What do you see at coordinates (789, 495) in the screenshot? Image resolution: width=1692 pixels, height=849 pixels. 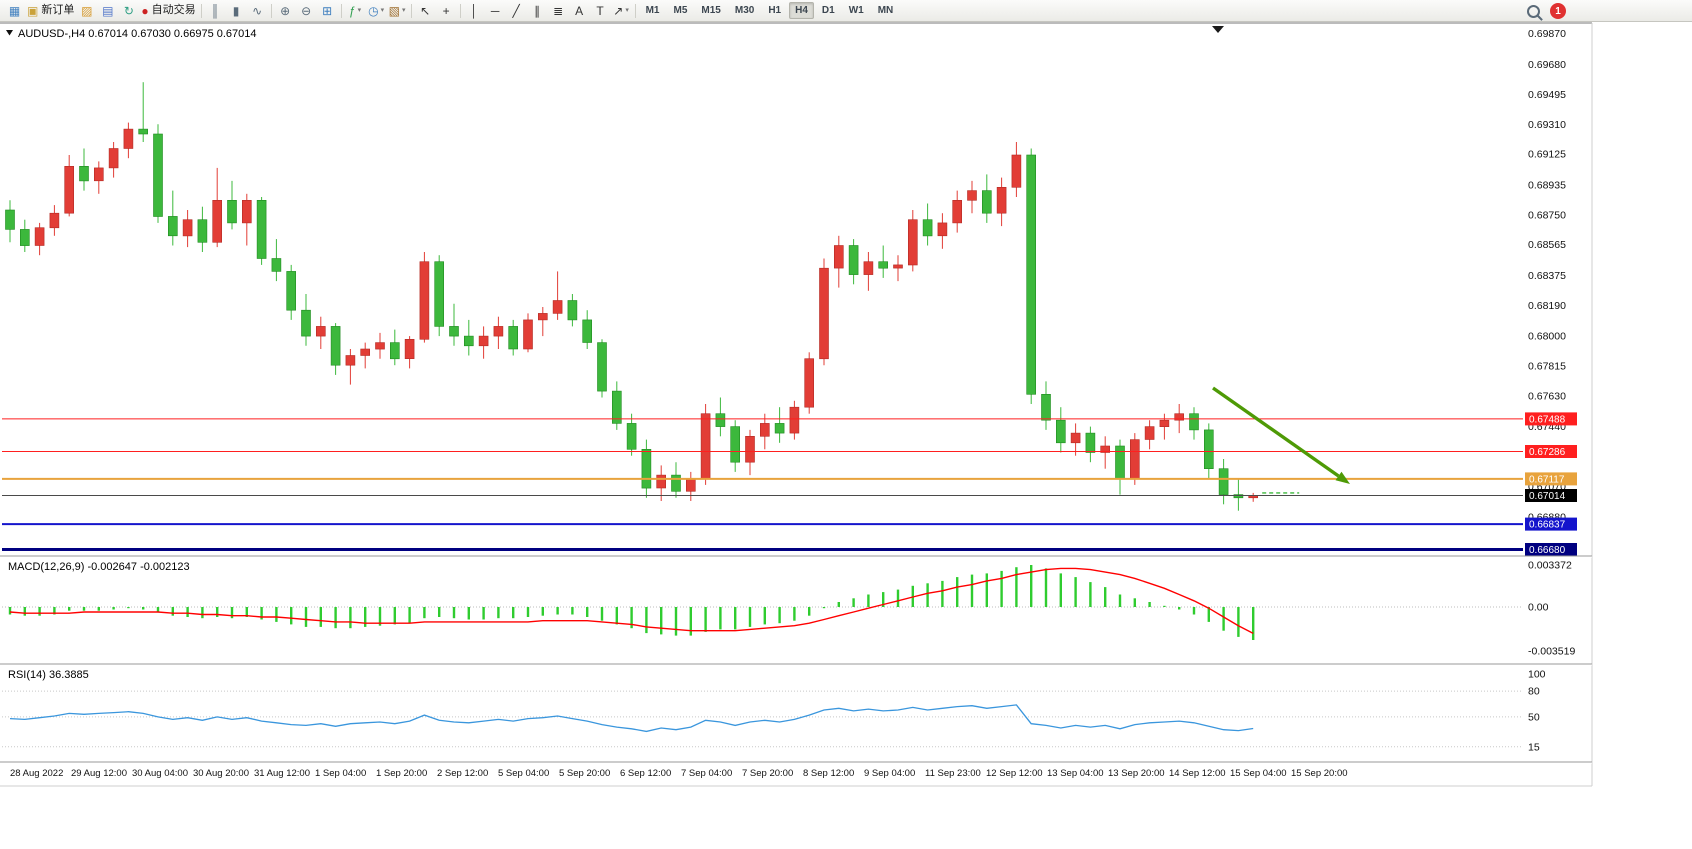 I see `hline-0.67014: 0.67014` at bounding box center [789, 495].